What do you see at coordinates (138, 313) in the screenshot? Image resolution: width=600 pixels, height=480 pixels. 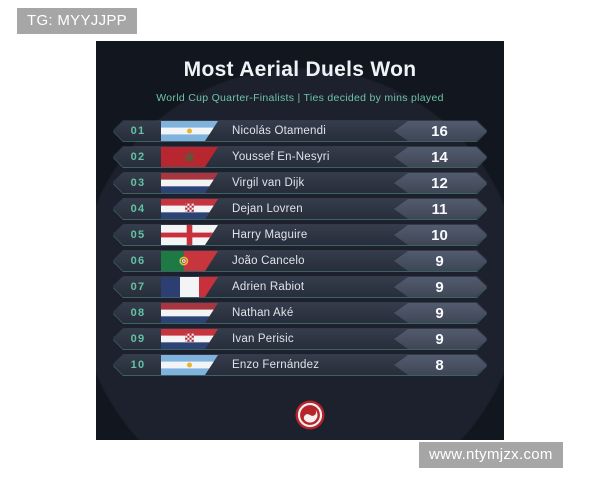 I see `rank-label: 08` at bounding box center [138, 313].